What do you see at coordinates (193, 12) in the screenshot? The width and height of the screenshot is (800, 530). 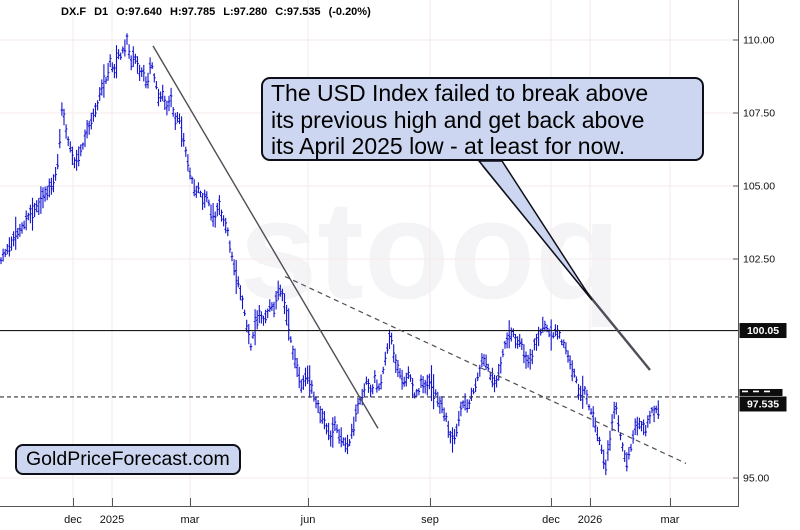 I see `high-value: H:97.785` at bounding box center [193, 12].